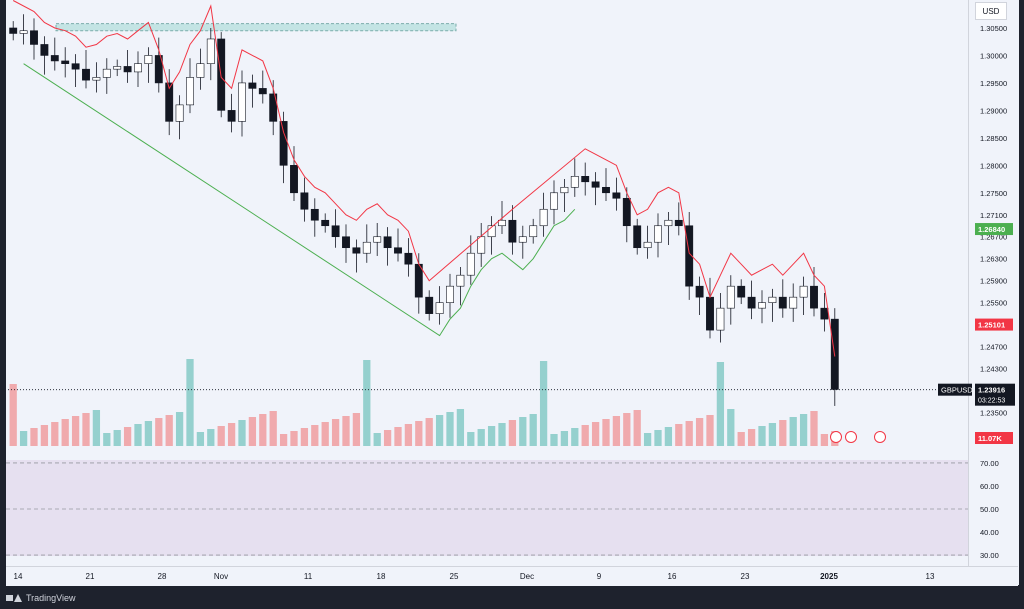  What do you see at coordinates (454, 576) in the screenshot?
I see `time-label-6: 25` at bounding box center [454, 576].